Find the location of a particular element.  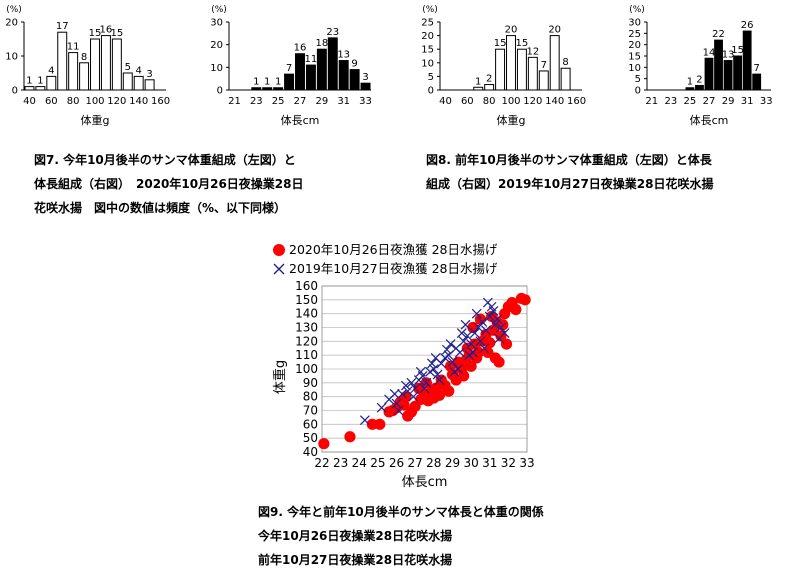

fig9-caption-line: 図9. 今年と前年10月後半のサンマ体長と体重の関係 is located at coordinates (401, 512).